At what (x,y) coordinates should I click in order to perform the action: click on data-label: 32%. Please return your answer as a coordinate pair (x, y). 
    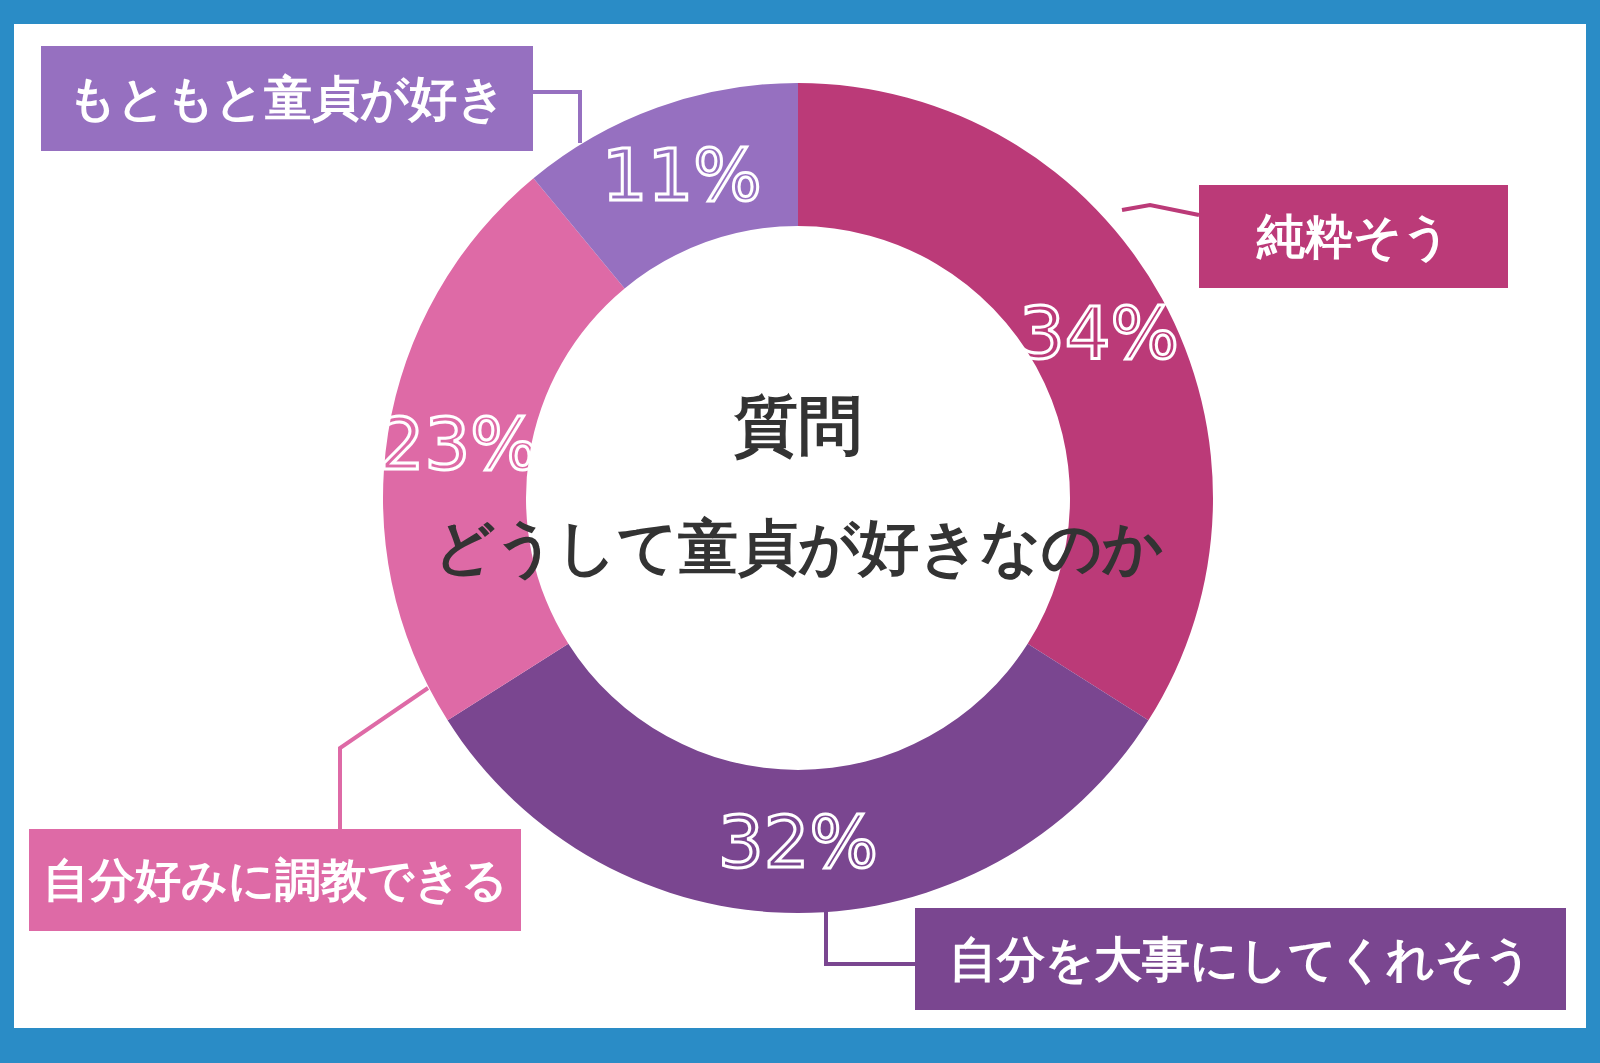
    Looking at the image, I should click on (798, 841).